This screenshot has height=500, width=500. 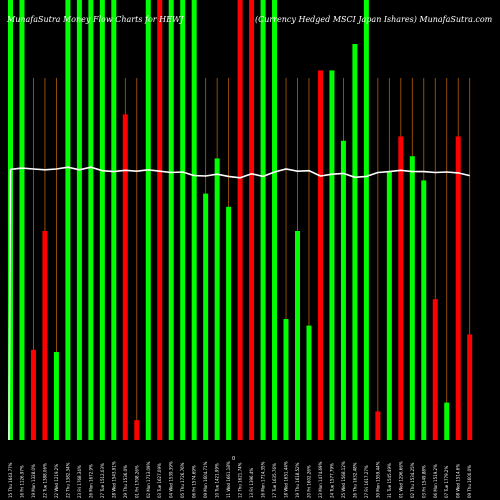 What do you see at coordinates (320, 479) in the screenshot?
I see `x-tick-label: 23 Mon 1474.69%` at bounding box center [320, 479].